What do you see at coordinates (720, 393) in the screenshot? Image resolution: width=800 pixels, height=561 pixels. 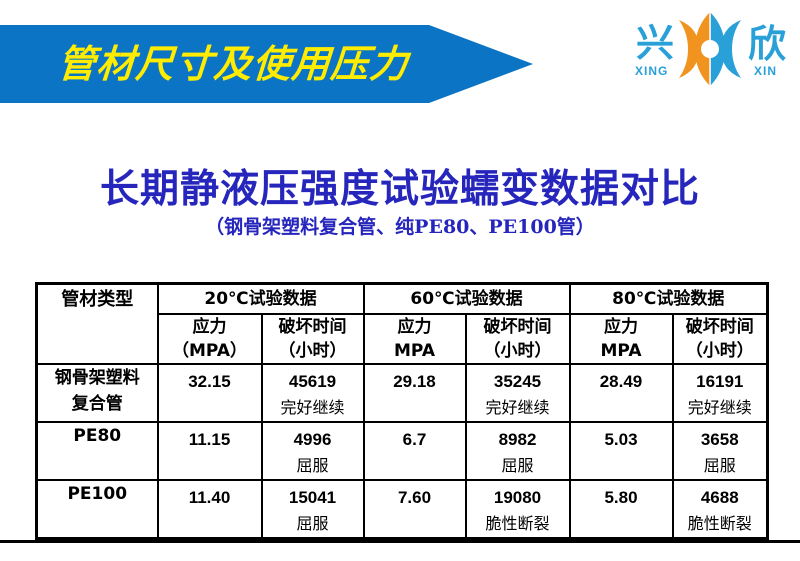 I see `cell-time-80c: 16191 完好继续` at bounding box center [720, 393].